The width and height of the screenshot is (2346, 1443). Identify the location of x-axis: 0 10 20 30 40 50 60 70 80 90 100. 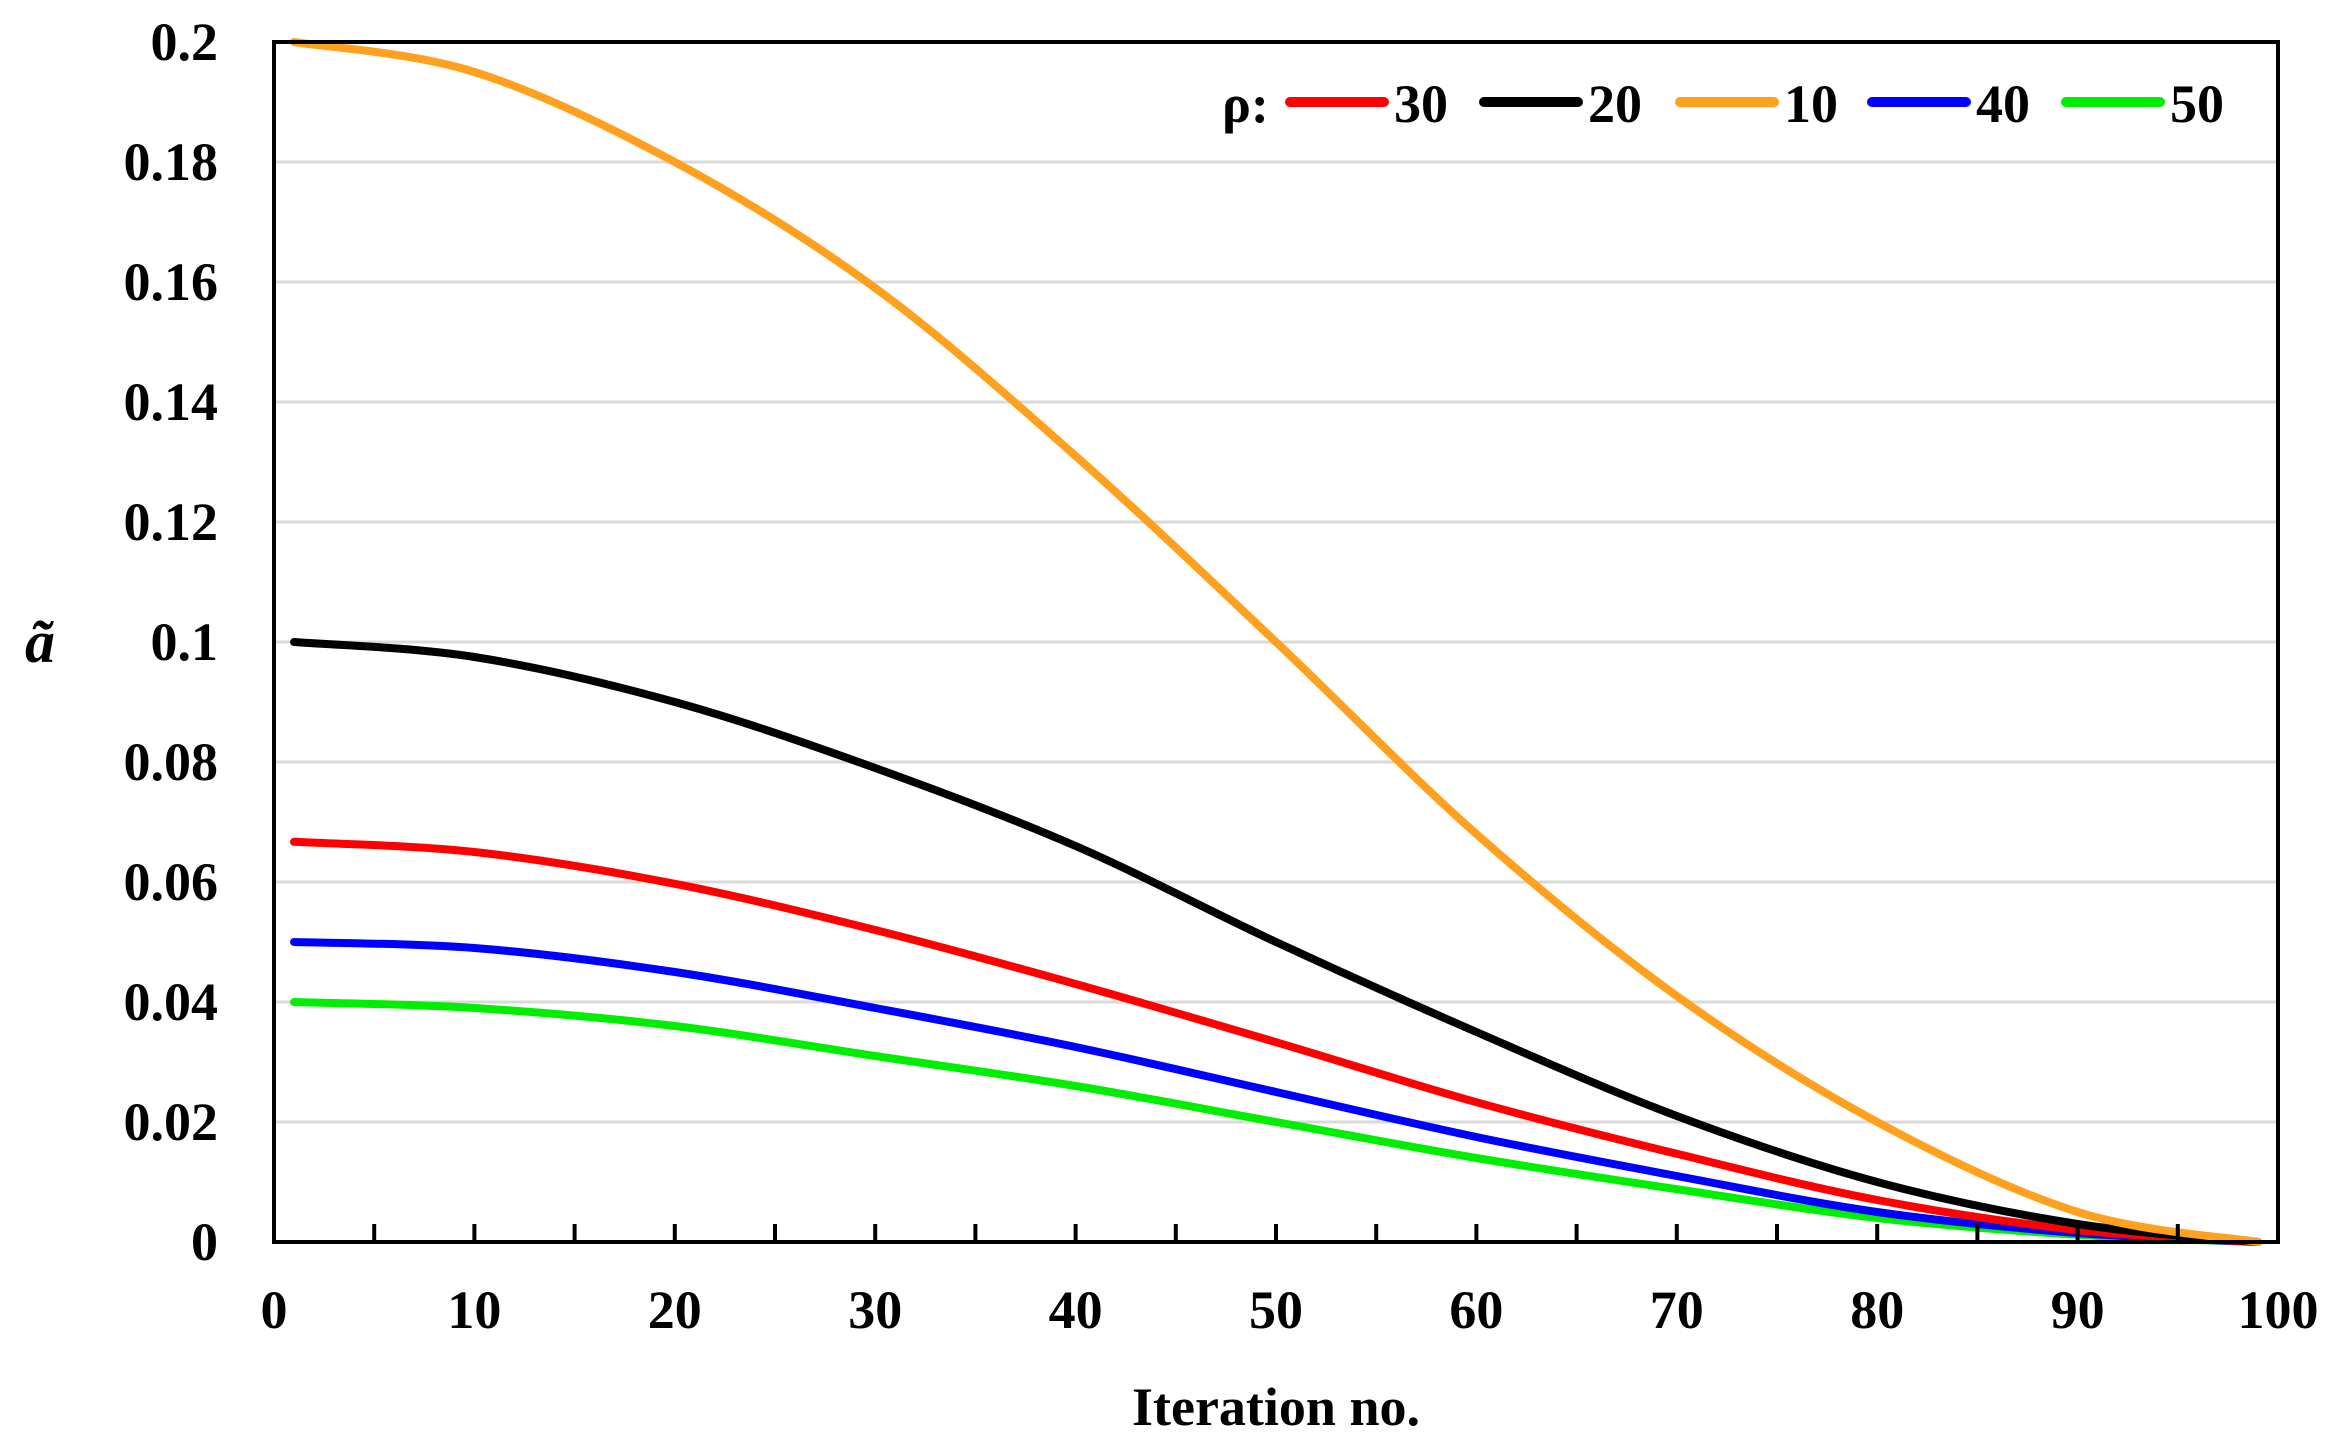
(1290, 1282).